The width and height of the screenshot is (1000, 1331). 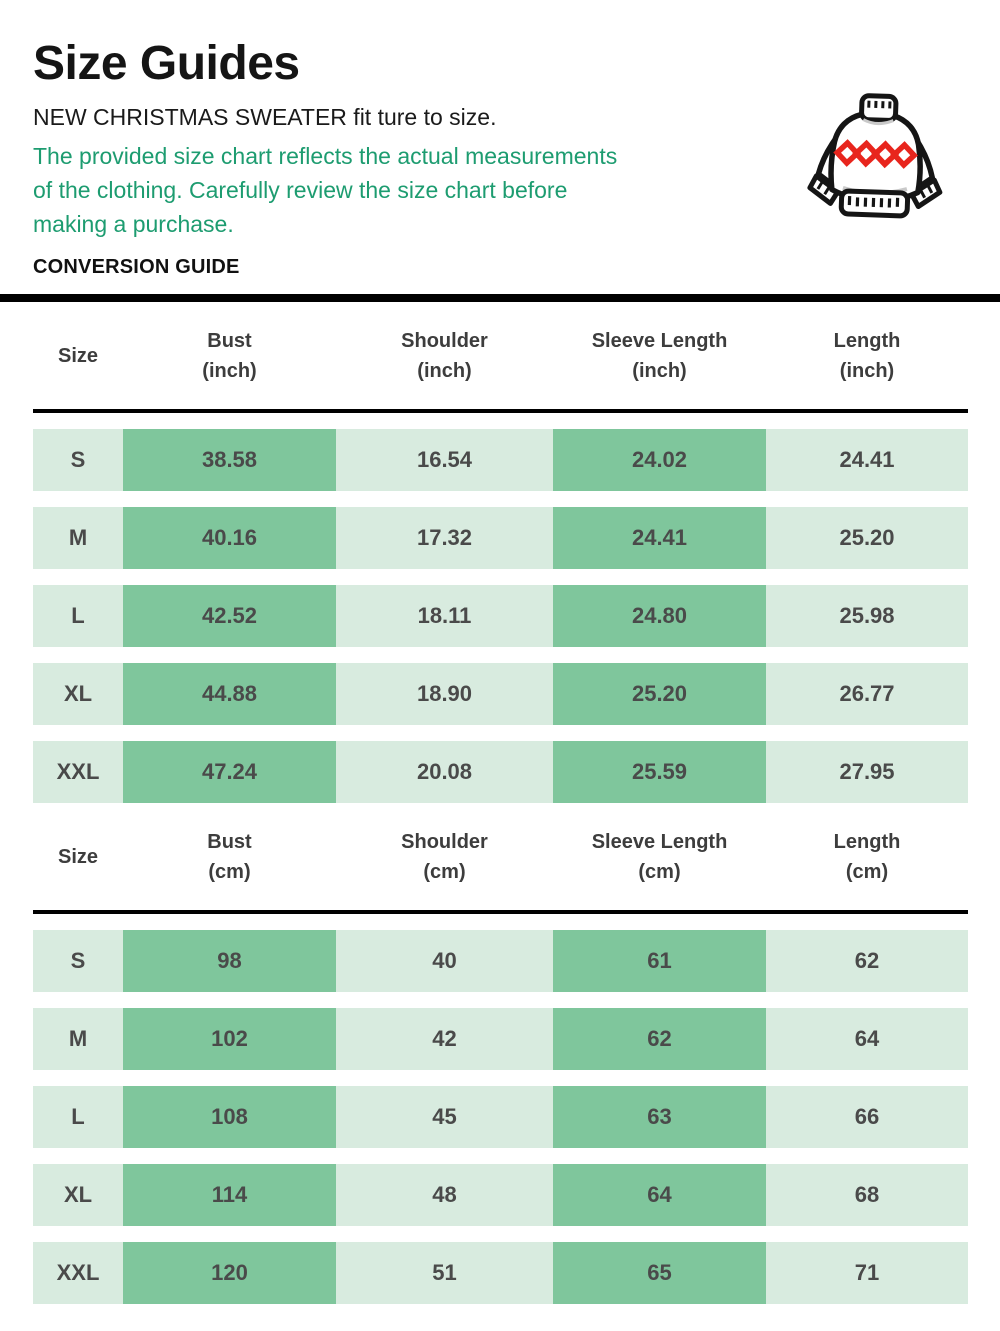 I want to click on shoulder-cell: 16.54, so click(x=444, y=460).